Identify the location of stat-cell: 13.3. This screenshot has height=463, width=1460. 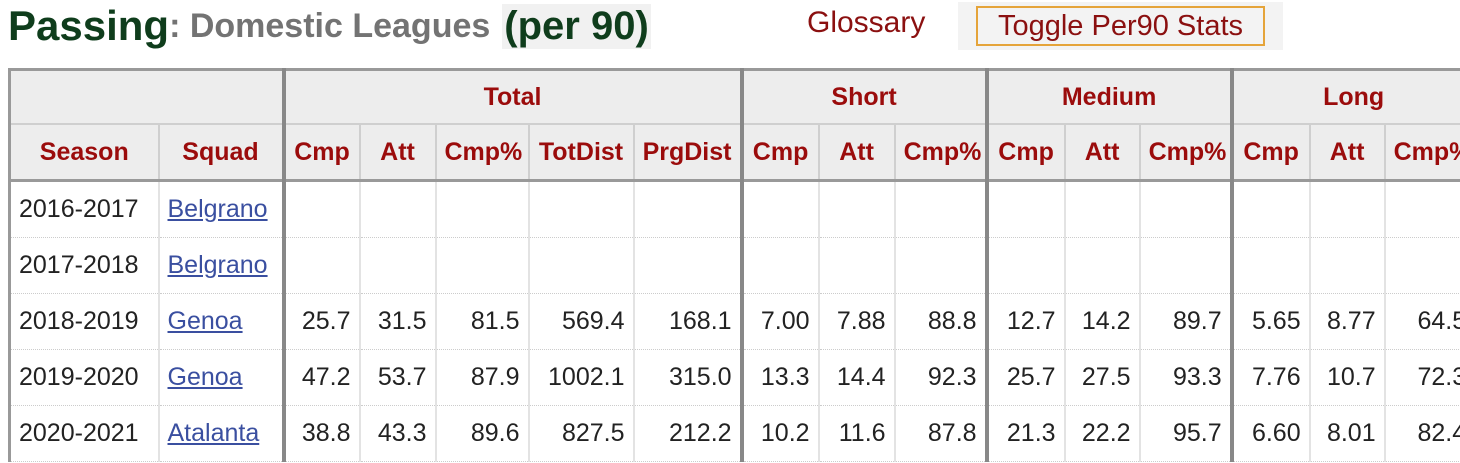
(779, 377).